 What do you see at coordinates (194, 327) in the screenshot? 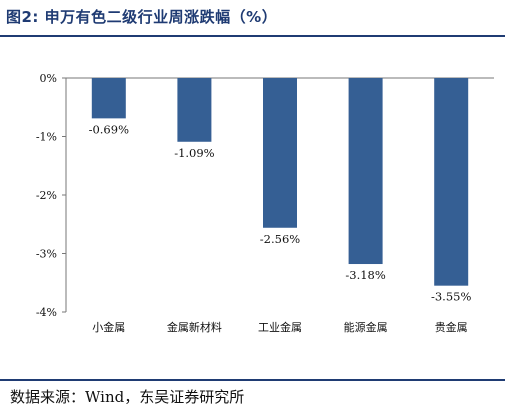
I see `category-label: 金属新材料` at bounding box center [194, 327].